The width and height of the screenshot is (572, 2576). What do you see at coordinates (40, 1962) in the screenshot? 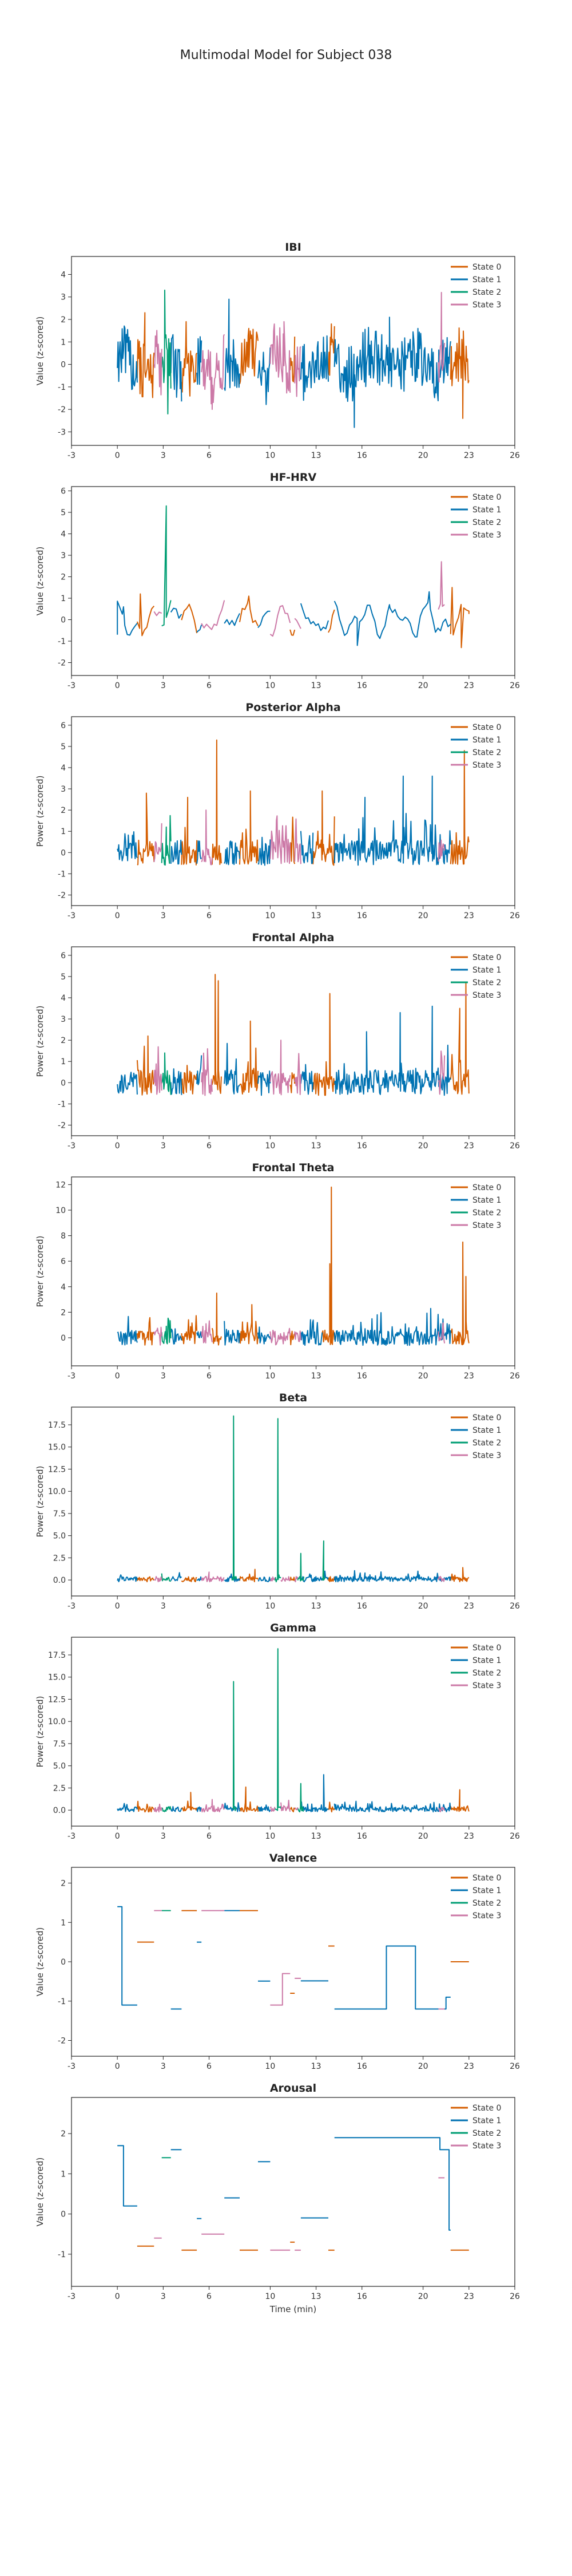
I see `y-axis-label: Value (z-scored)` at bounding box center [40, 1962].